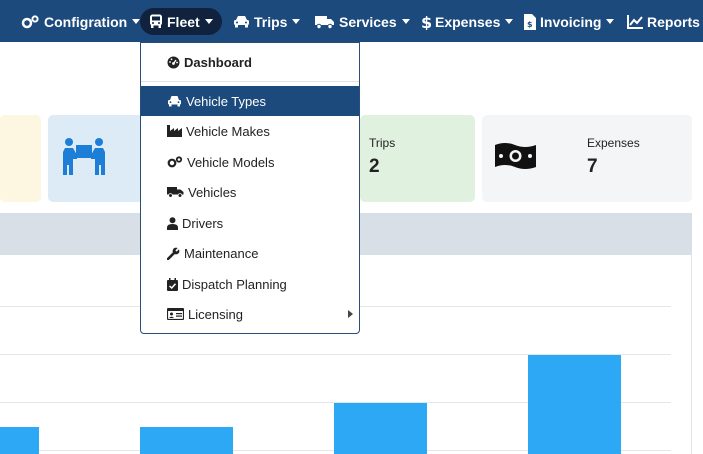 The width and height of the screenshot is (703, 454). What do you see at coordinates (212, 192) in the screenshot?
I see `menu-item-vehicles-label: Vehicles` at bounding box center [212, 192].